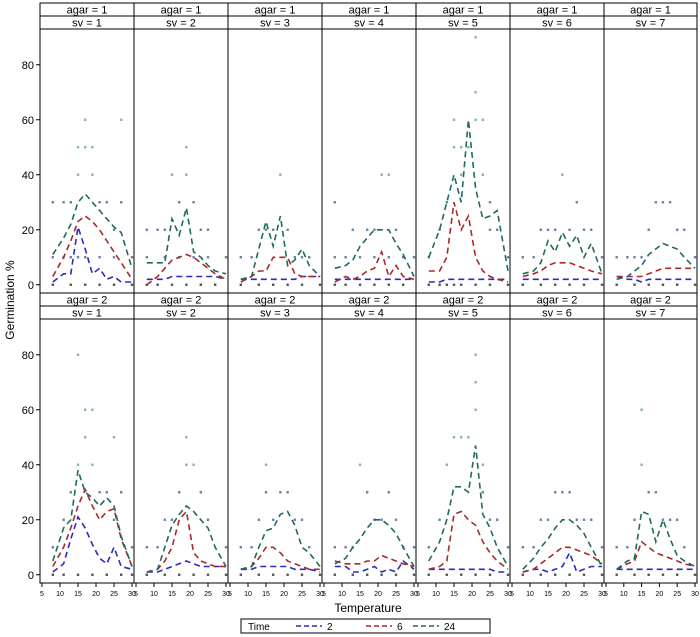  What do you see at coordinates (87, 314) in the screenshot?
I see `strip-sv-label: sv = 1` at bounding box center [87, 314].